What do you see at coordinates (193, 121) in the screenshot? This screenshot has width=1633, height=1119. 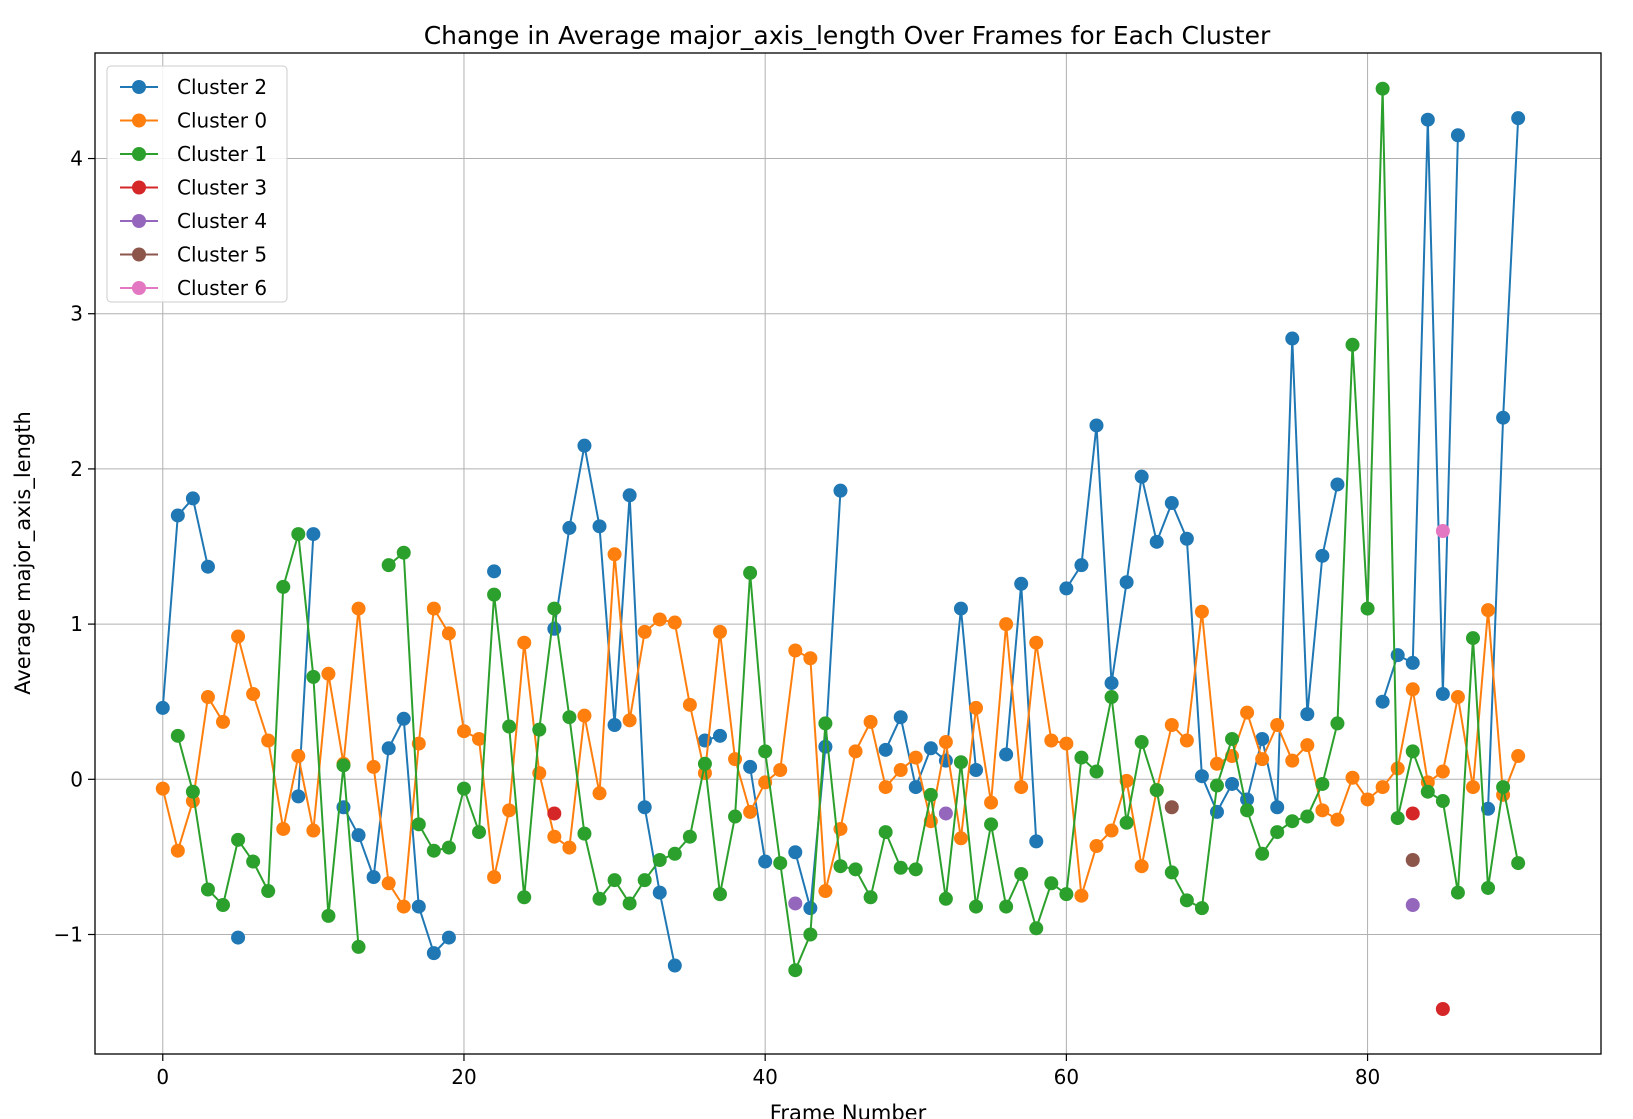 I see `legend-item: Cluster 0` at bounding box center [193, 121].